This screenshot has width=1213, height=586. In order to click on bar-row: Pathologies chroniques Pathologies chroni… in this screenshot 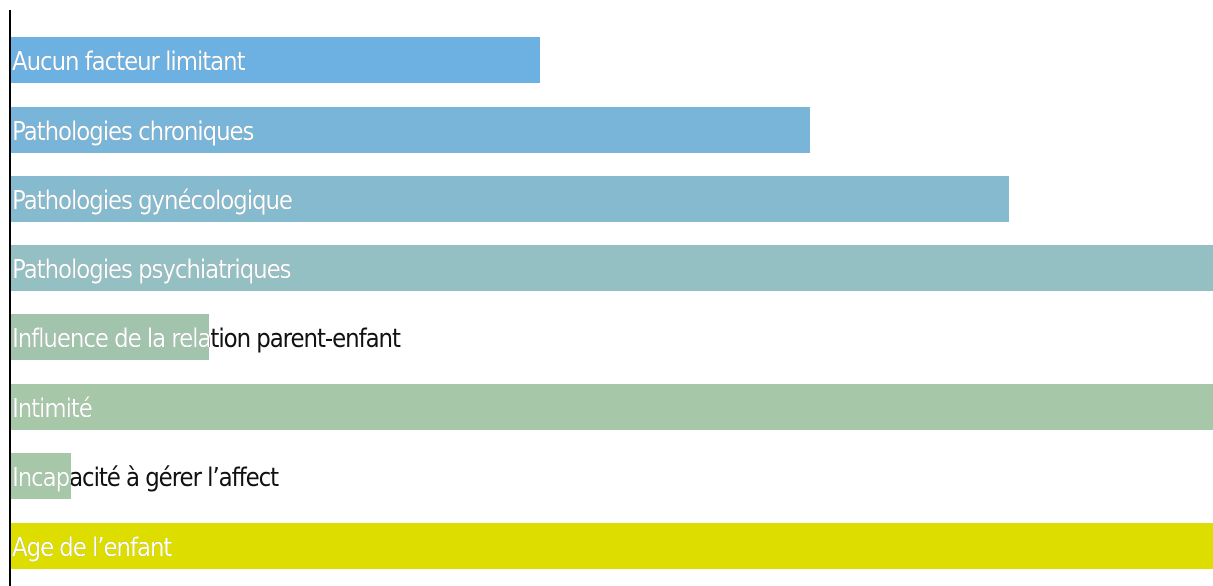, I will do `click(612, 130)`.